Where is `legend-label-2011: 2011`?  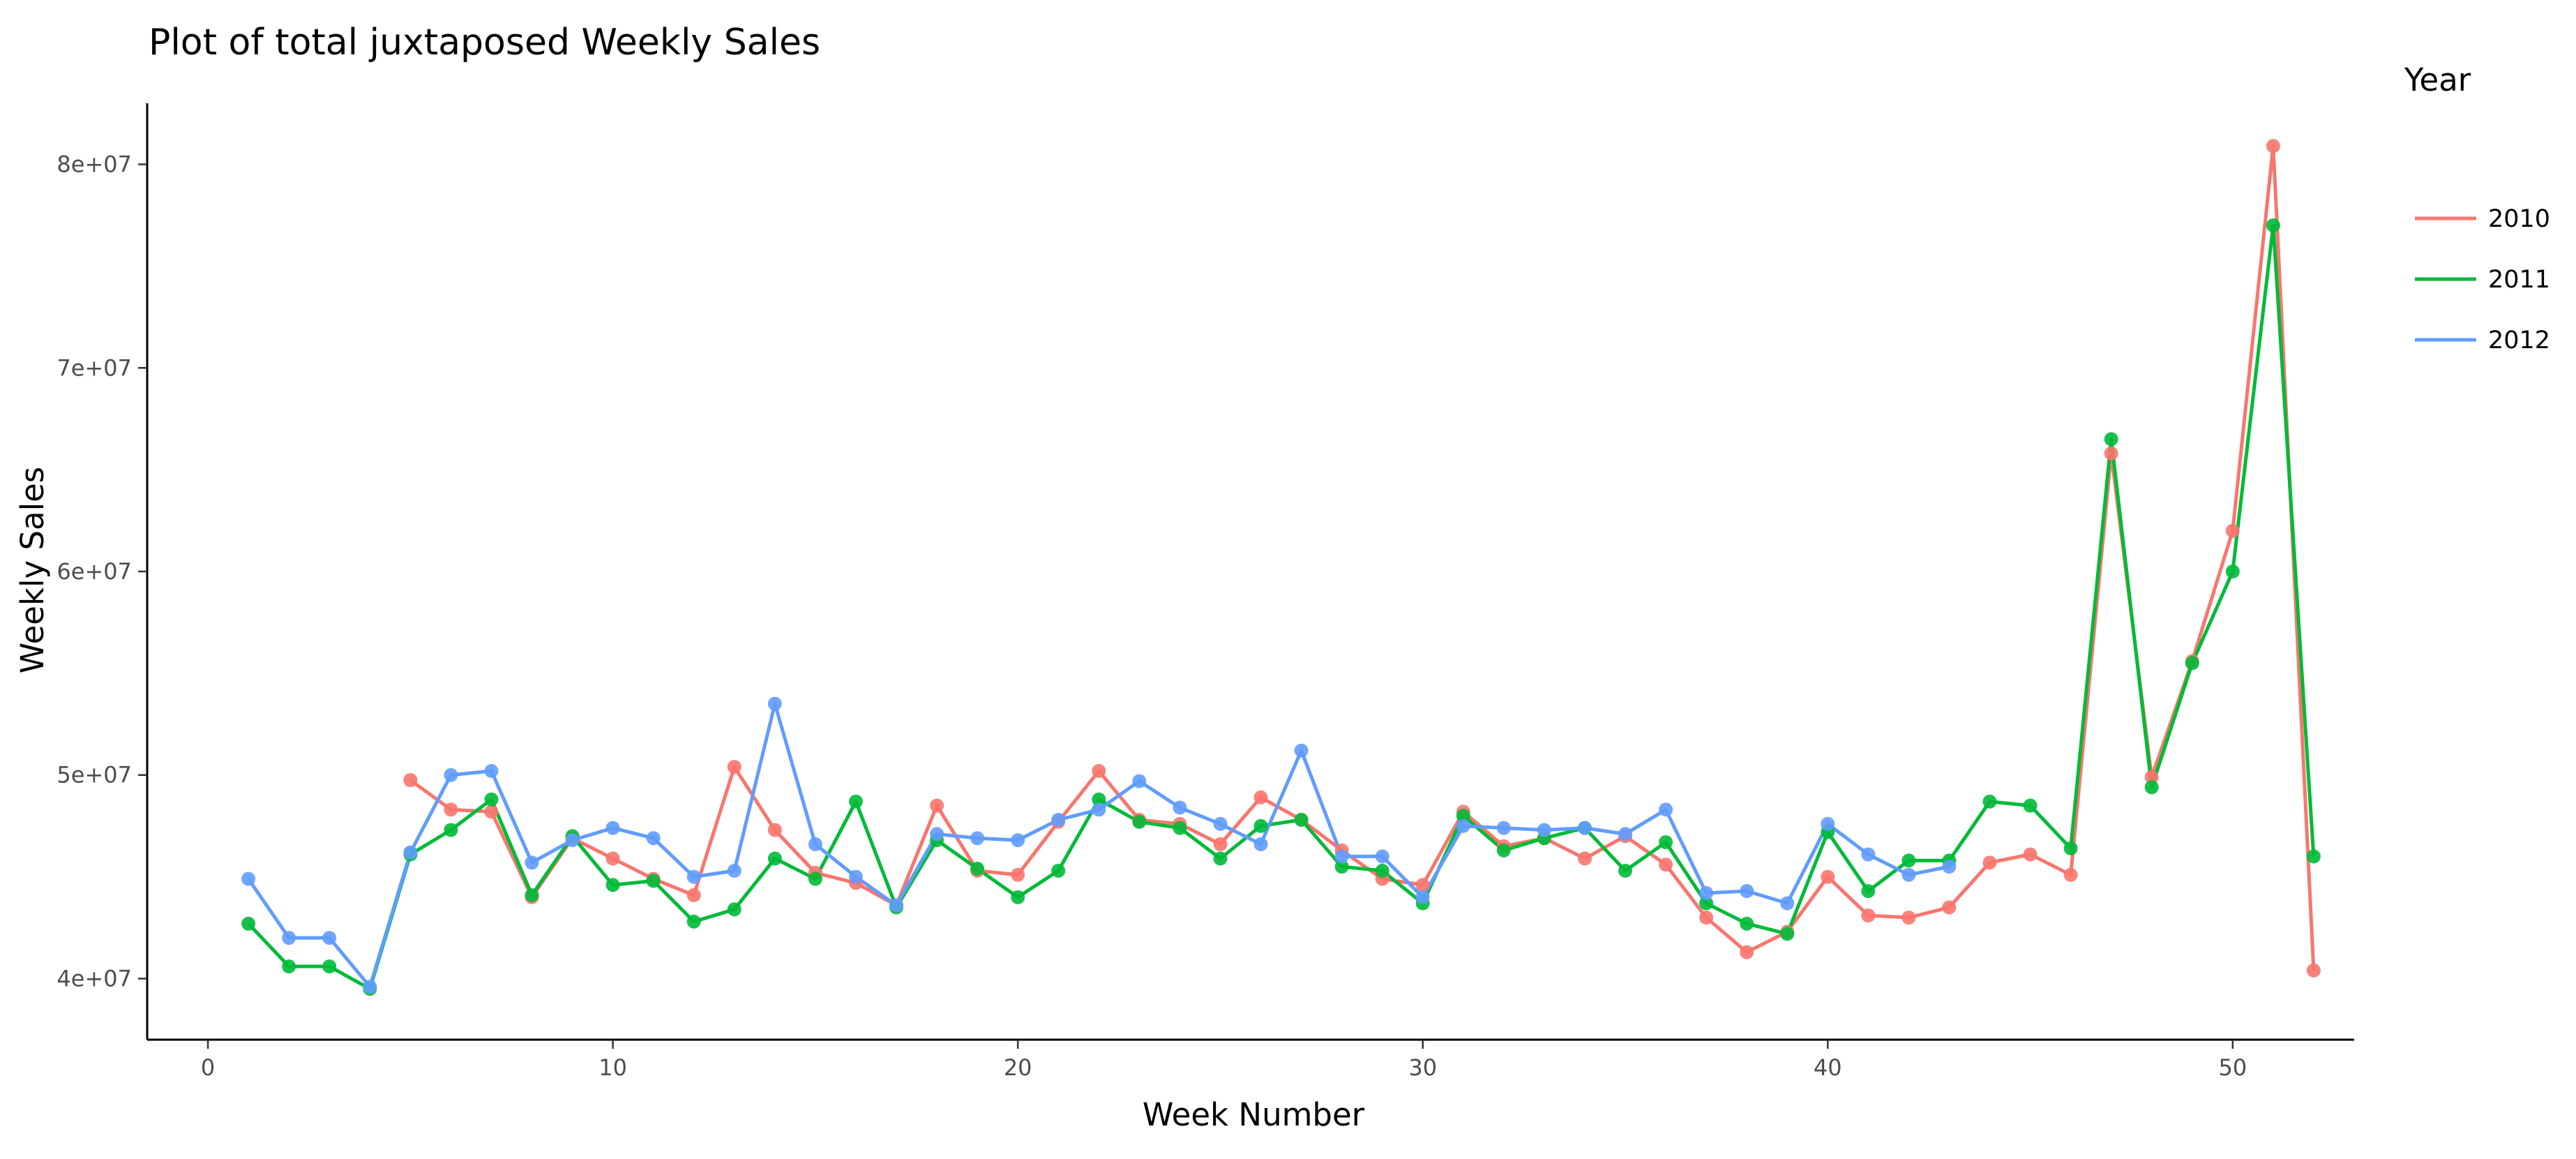 legend-label-2011: 2011 is located at coordinates (2519, 280).